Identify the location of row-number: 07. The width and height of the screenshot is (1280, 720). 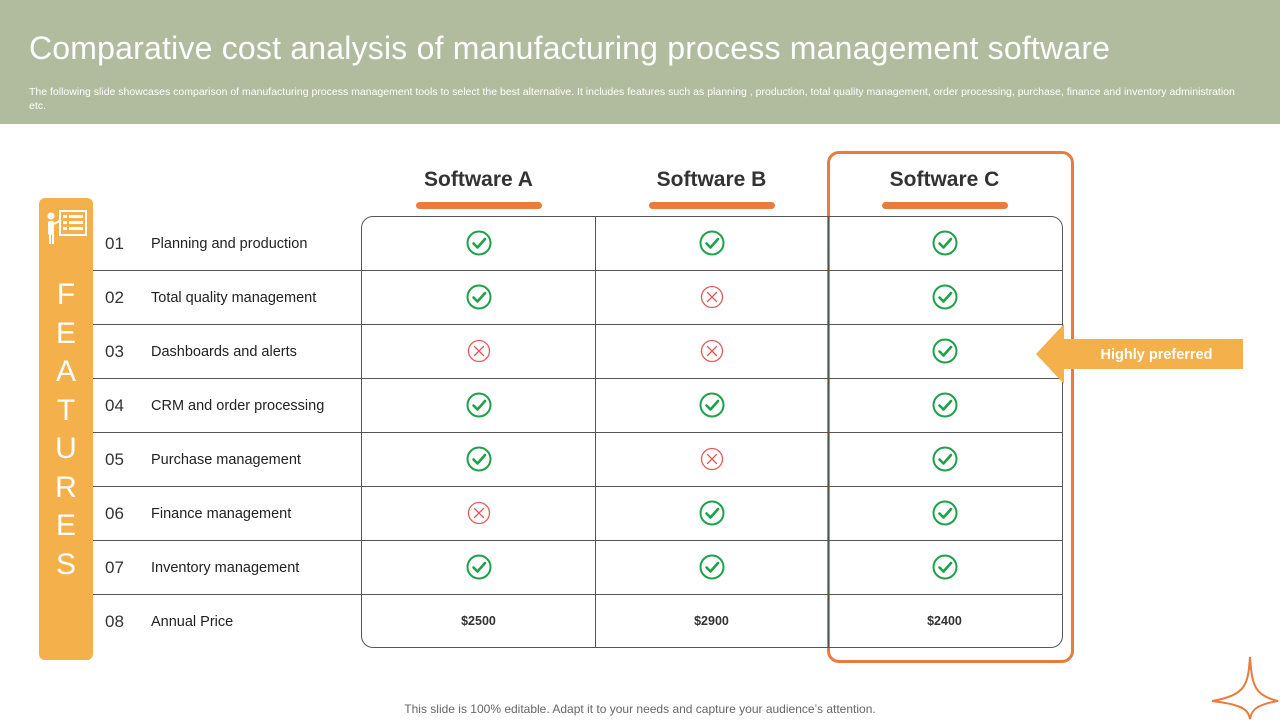
(114, 567).